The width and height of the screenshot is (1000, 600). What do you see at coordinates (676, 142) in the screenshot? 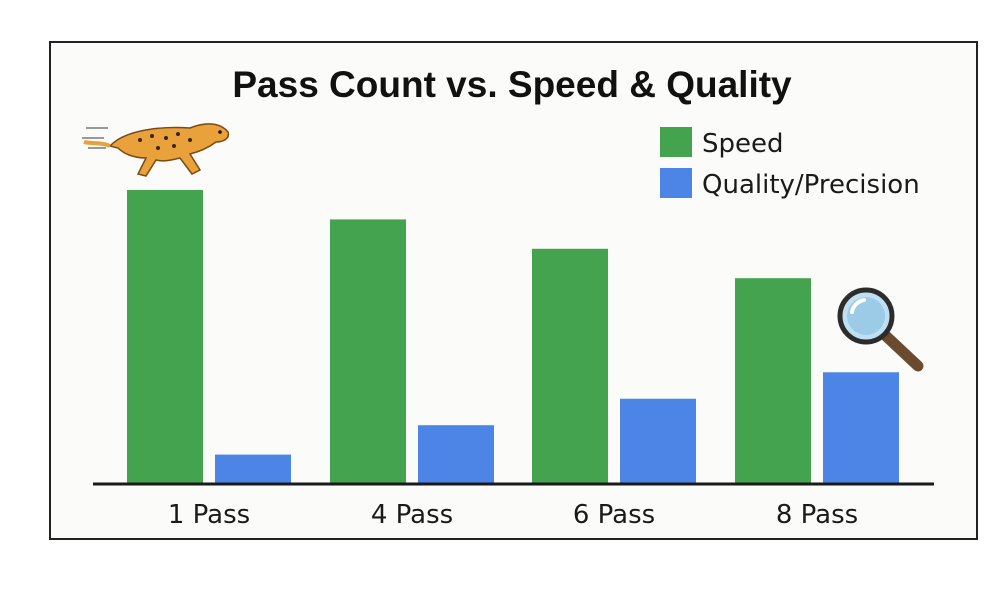
I see `legend-swatch-speed` at bounding box center [676, 142].